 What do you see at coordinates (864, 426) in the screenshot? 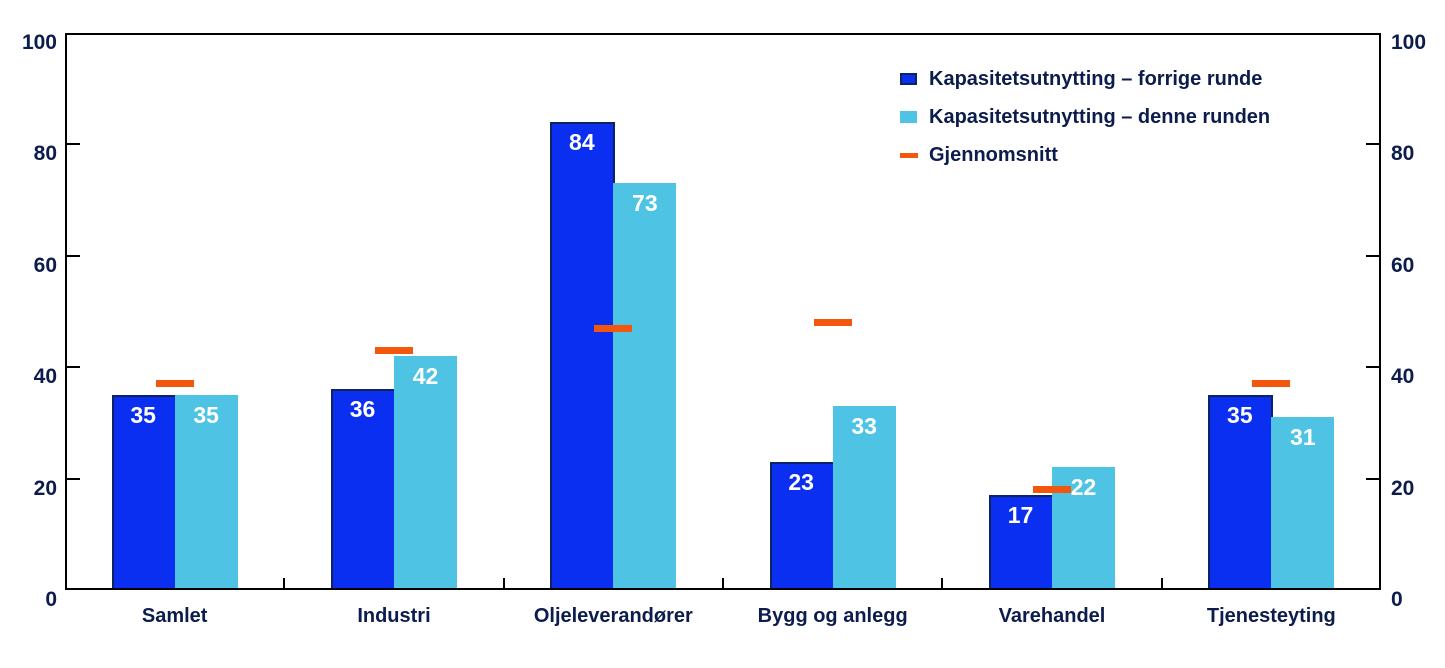
I see `bar-value-label: 33` at bounding box center [864, 426].